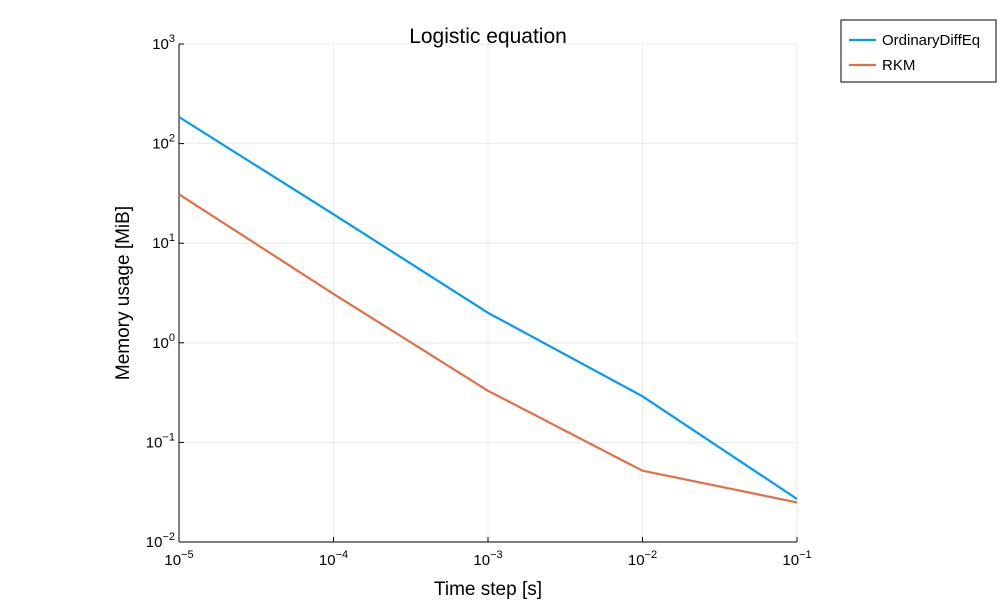 The width and height of the screenshot is (1000, 600). I want to click on legend-label: OrdinaryDiffEq, so click(931, 40).